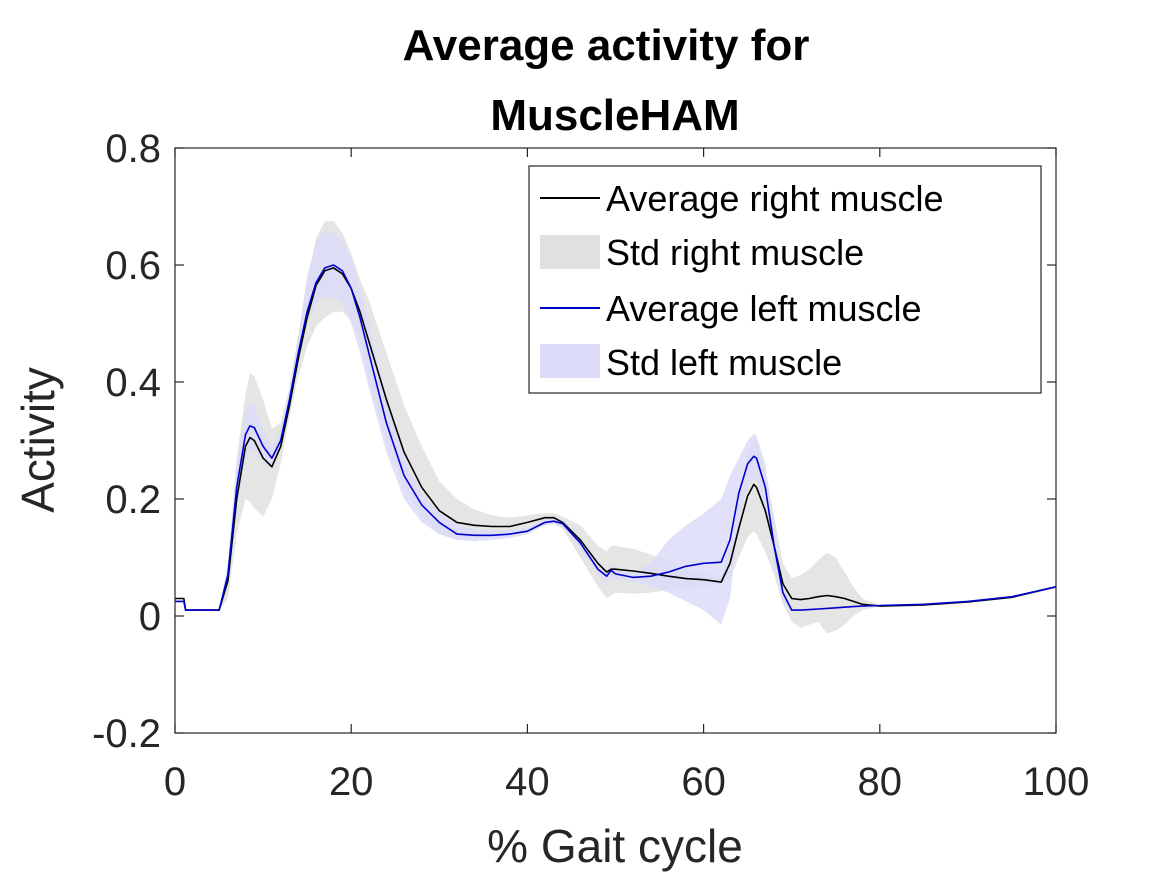 The height and width of the screenshot is (875, 1167). What do you see at coordinates (703, 782) in the screenshot?
I see `x-tick-label: 60` at bounding box center [703, 782].